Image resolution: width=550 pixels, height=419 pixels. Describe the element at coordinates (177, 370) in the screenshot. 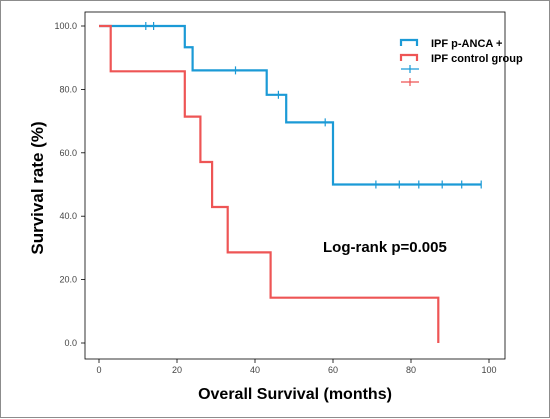

I see `x-tick-label: 20` at that location.